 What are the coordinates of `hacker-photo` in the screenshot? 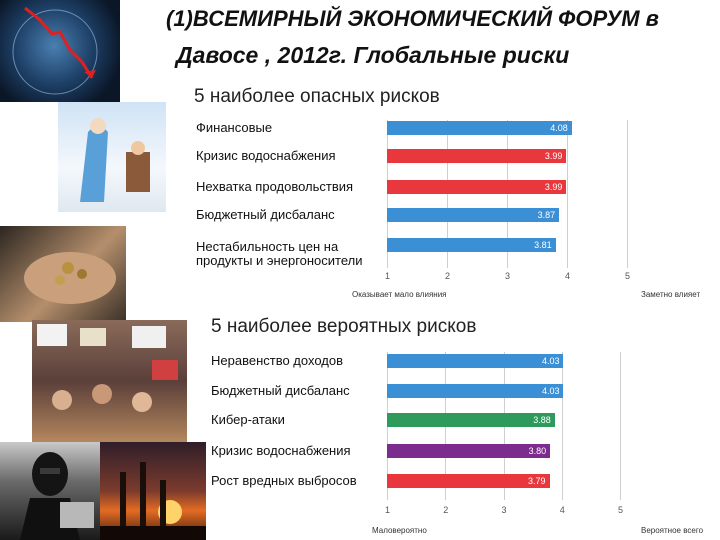 It's located at (50, 491).